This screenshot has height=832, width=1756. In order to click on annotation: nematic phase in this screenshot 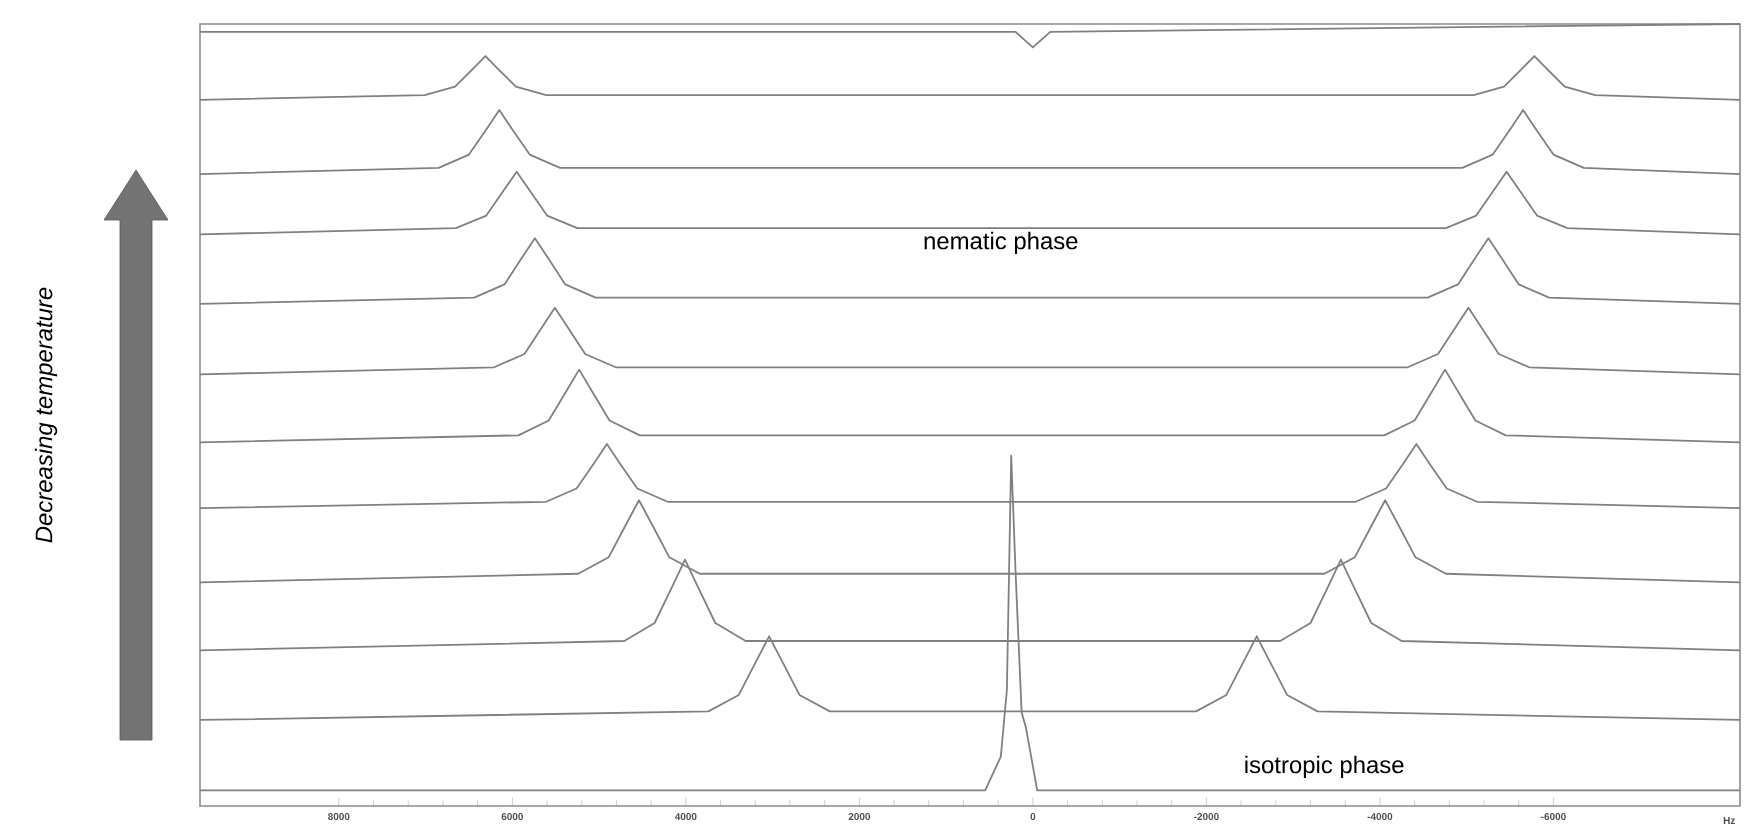, I will do `click(1001, 243)`.